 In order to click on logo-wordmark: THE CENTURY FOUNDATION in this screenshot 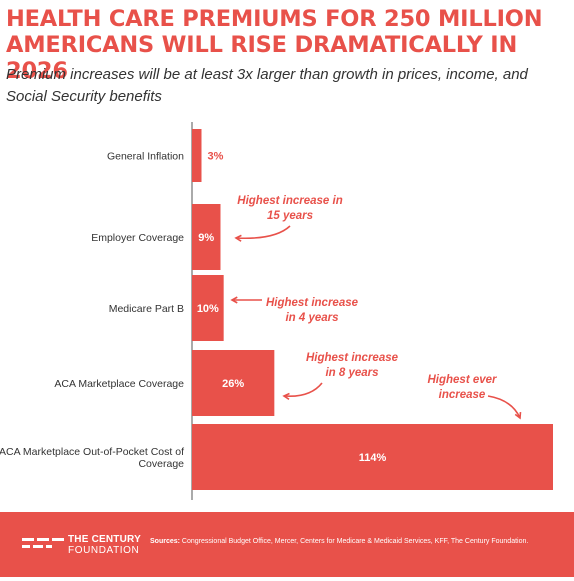, I will do `click(104, 545)`.